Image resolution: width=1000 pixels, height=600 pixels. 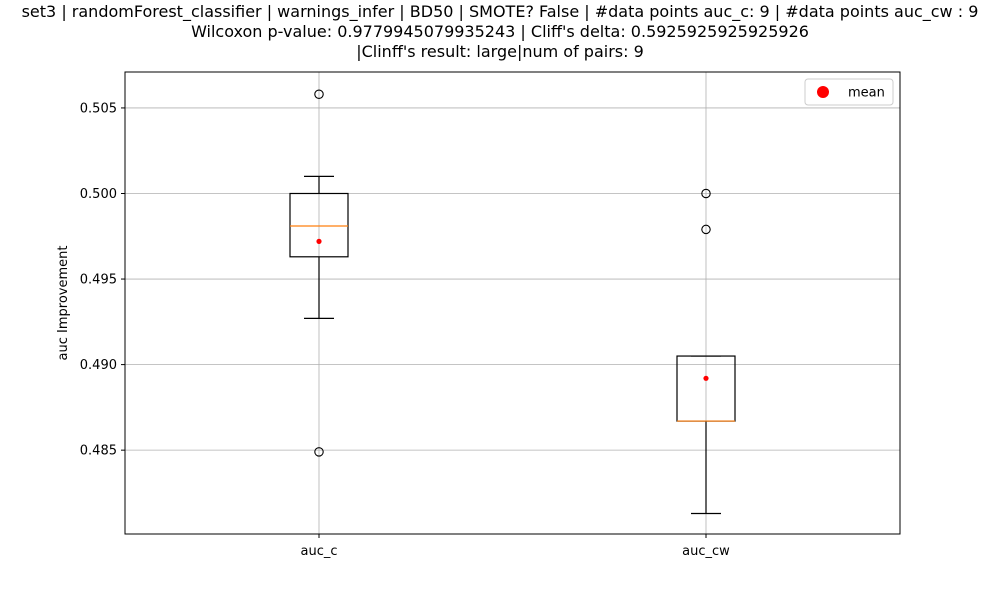 What do you see at coordinates (823, 92) in the screenshot?
I see `legend-mean-marker` at bounding box center [823, 92].